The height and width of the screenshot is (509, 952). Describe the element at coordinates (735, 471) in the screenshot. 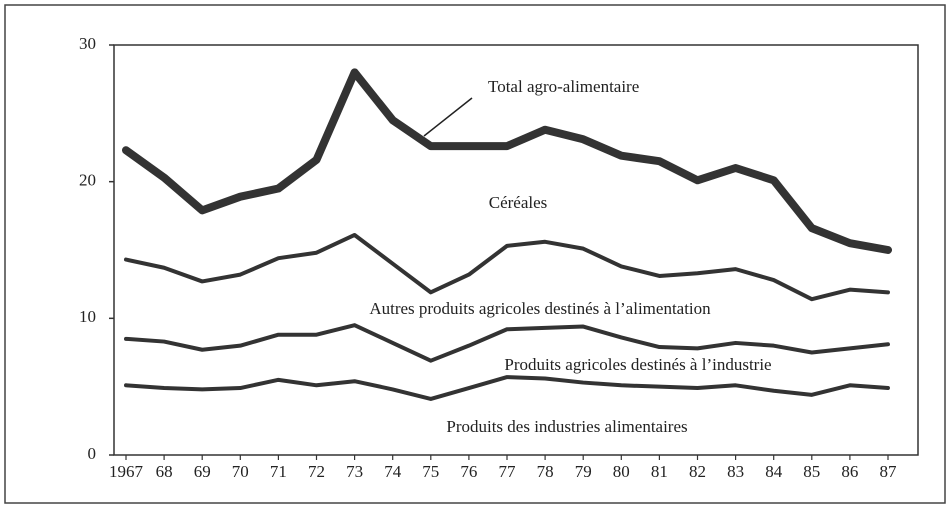

I see `x-tick-label: 83` at that location.